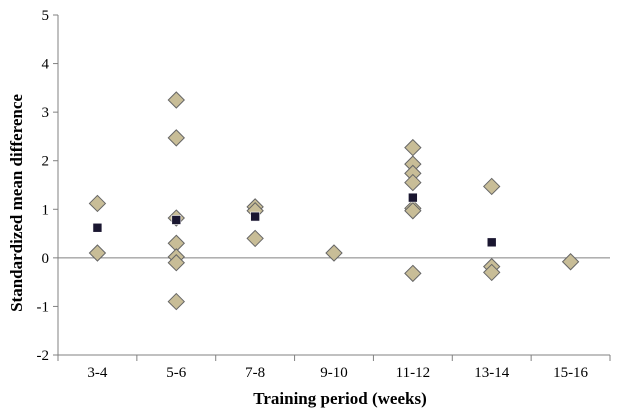 This screenshot has height=410, width=620. Describe the element at coordinates (97, 373) in the screenshot. I see `x-tick-label: 3-4` at that location.